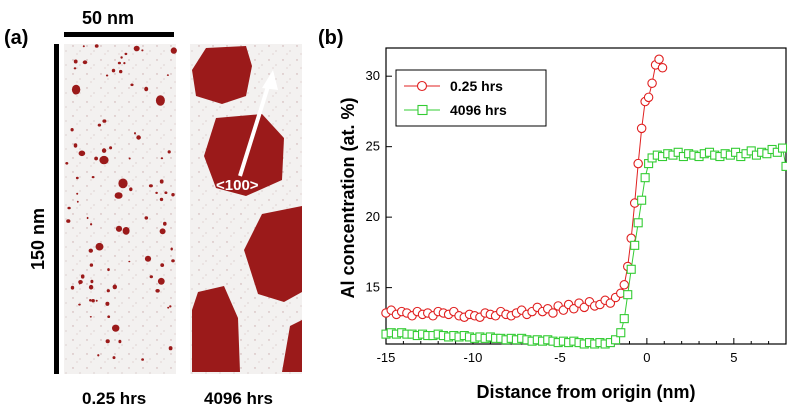 The height and width of the screenshot is (413, 787). I want to click on legend-marker, so click(422, 86).